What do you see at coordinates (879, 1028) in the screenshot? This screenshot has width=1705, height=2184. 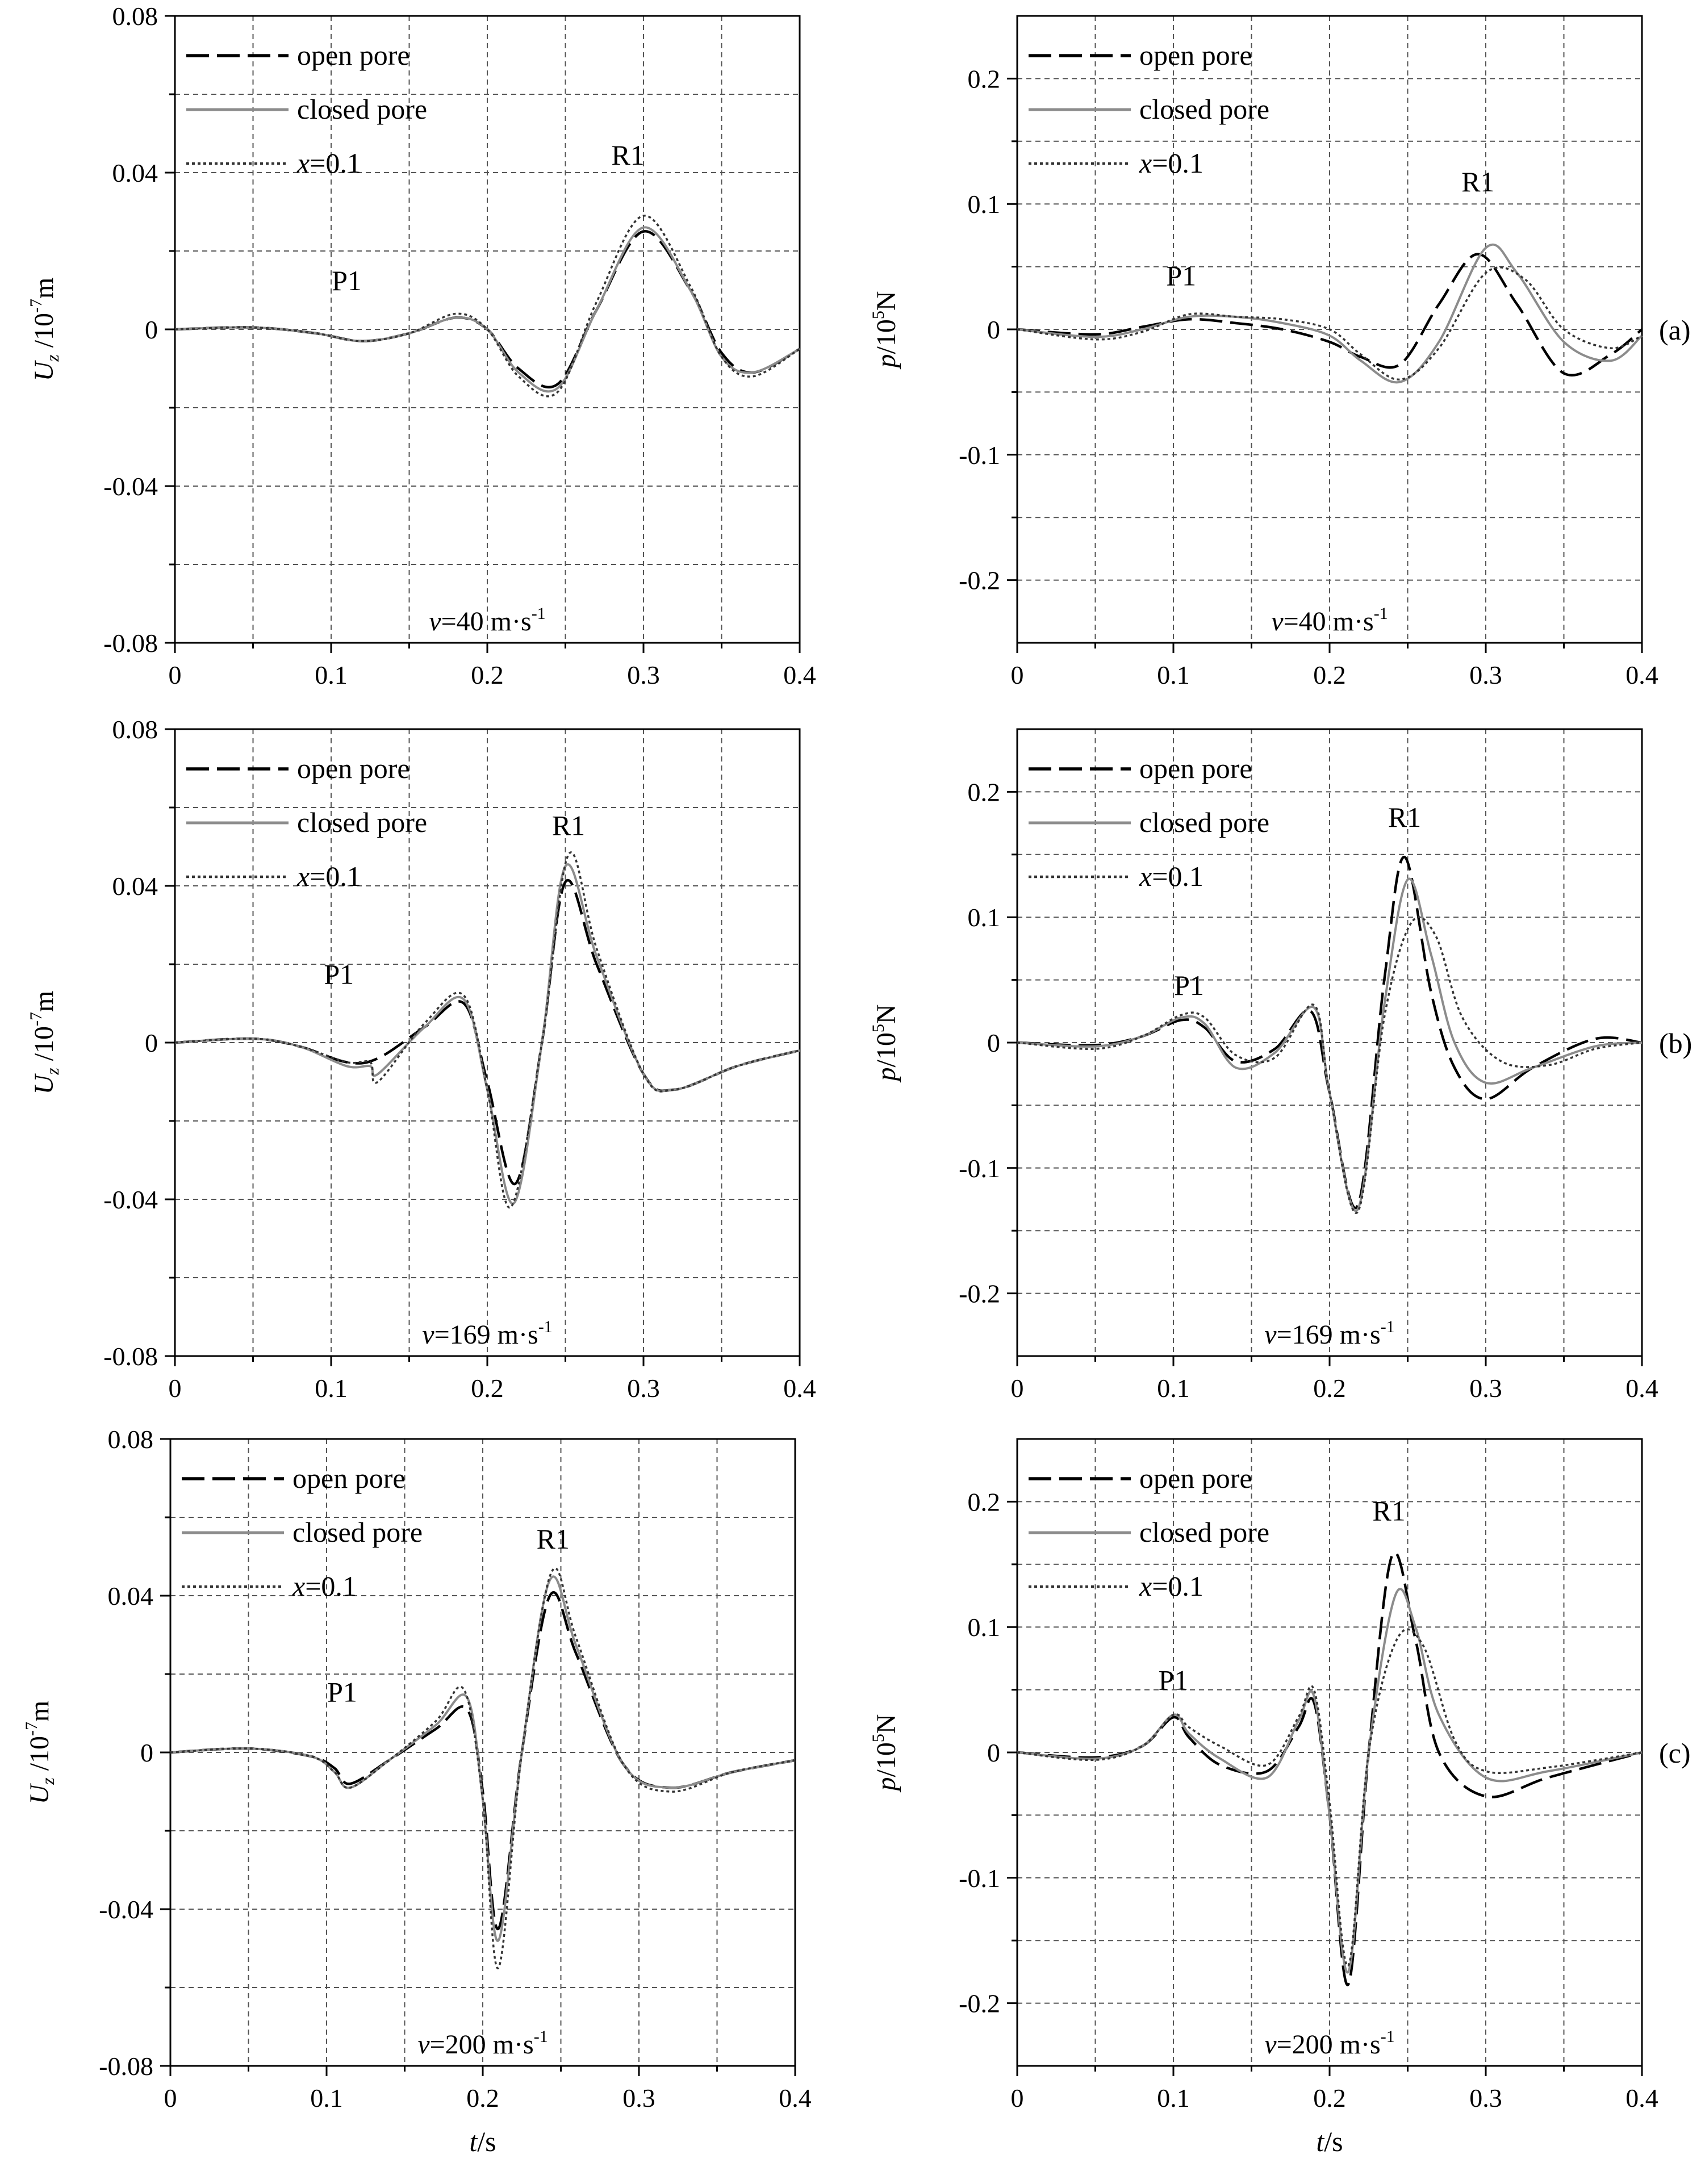 I see `y-axis-label-superscript: 5` at bounding box center [879, 1028].